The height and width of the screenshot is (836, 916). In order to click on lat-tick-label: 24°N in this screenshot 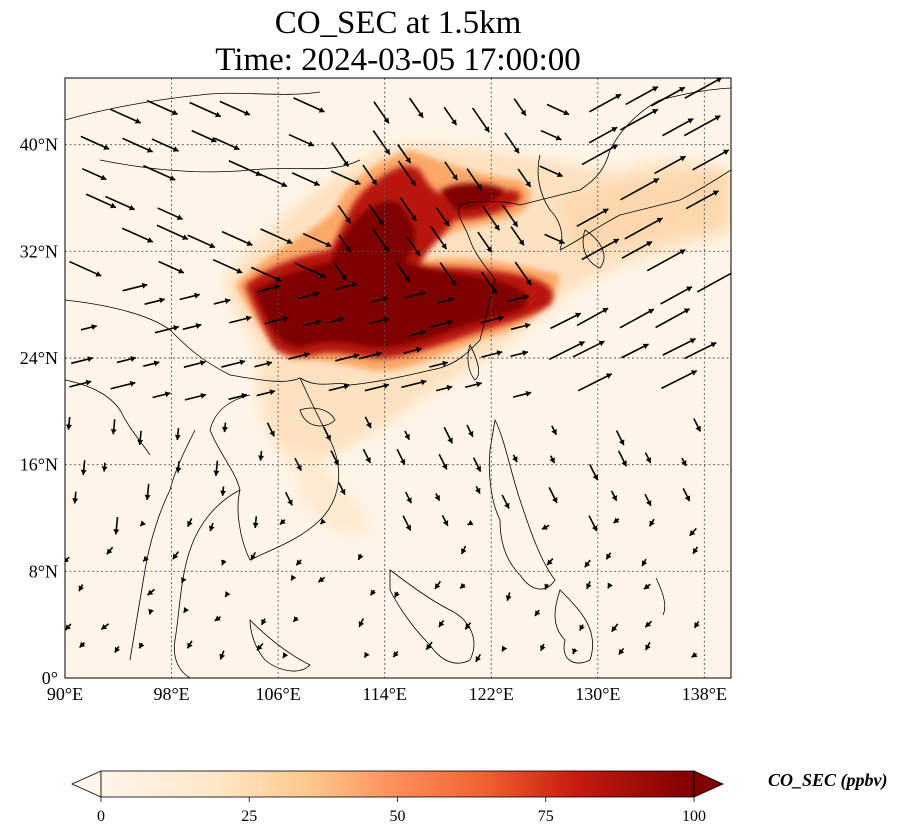, I will do `click(39, 358)`.